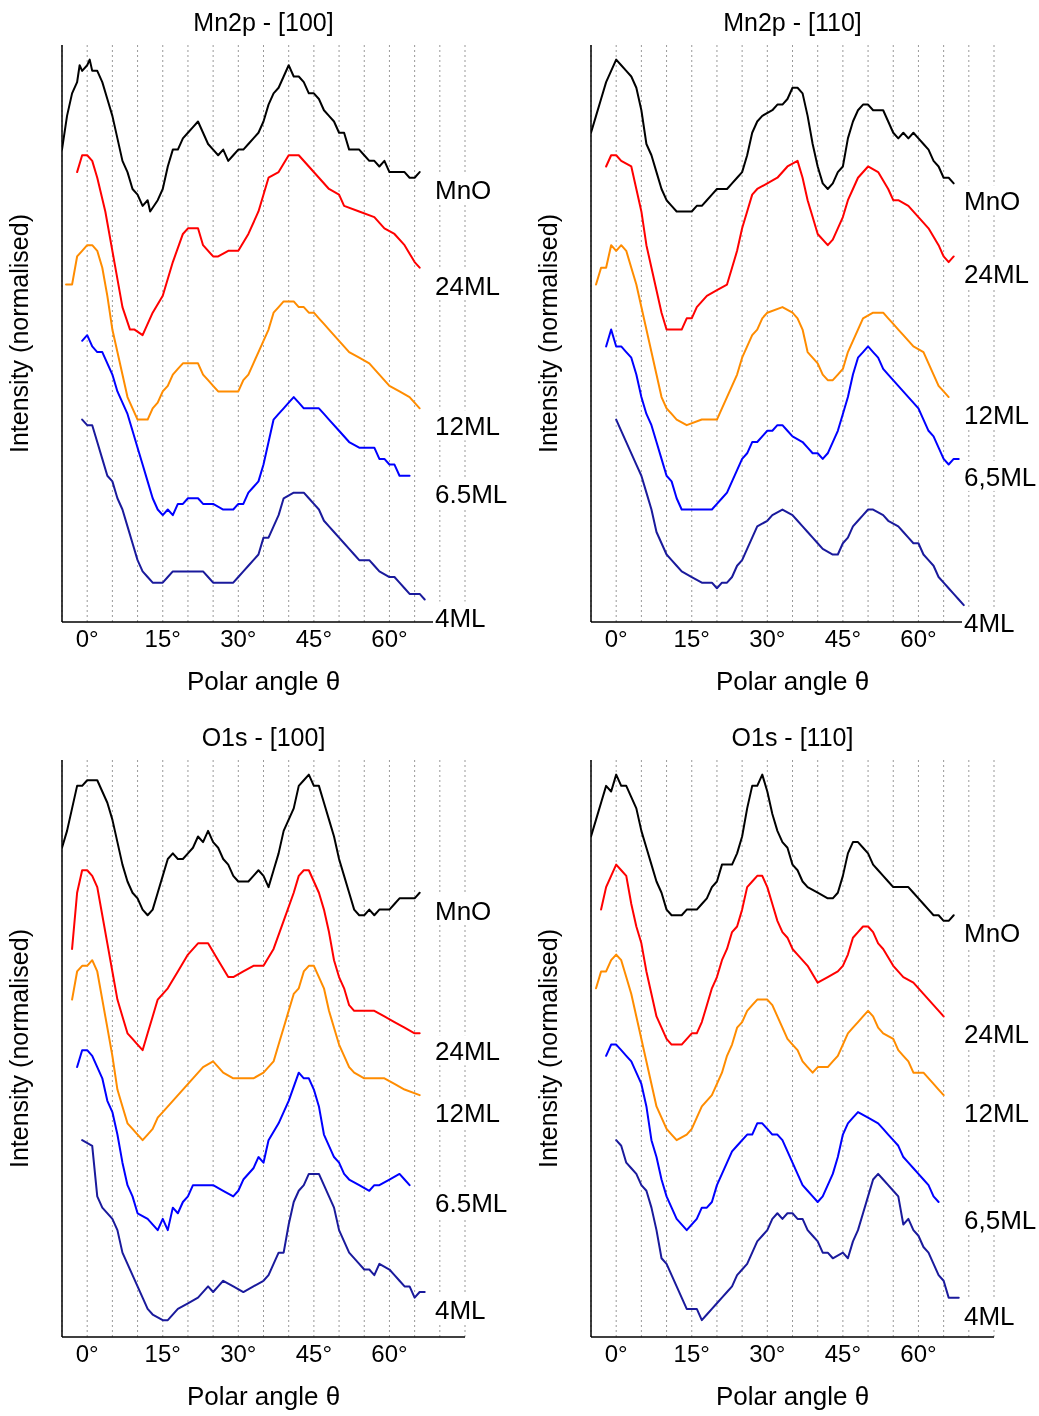 The height and width of the screenshot is (1416, 1039). I want to click on chart-title: Mn2p - [110], so click(792, 22).